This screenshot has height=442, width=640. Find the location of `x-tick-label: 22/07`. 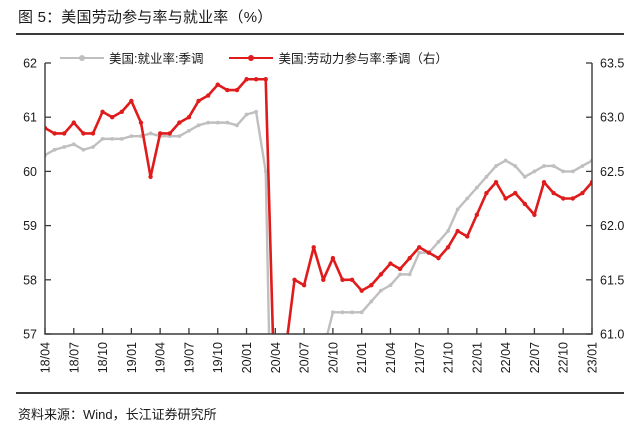

x-tick-label: 22/07 is located at coordinates (535, 357).